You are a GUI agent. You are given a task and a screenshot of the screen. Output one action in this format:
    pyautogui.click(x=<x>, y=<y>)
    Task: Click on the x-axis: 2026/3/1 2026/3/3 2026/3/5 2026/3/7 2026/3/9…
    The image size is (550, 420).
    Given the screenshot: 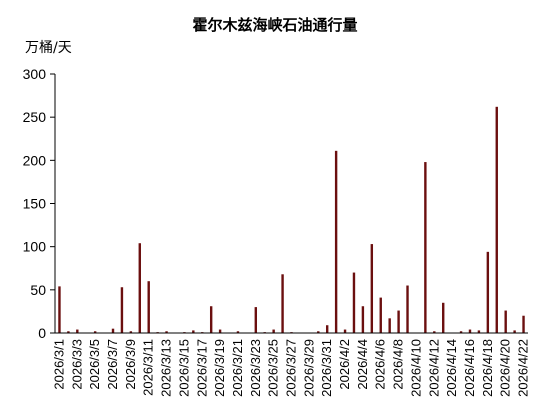 What is the action you would take?
    pyautogui.click(x=291, y=364)
    